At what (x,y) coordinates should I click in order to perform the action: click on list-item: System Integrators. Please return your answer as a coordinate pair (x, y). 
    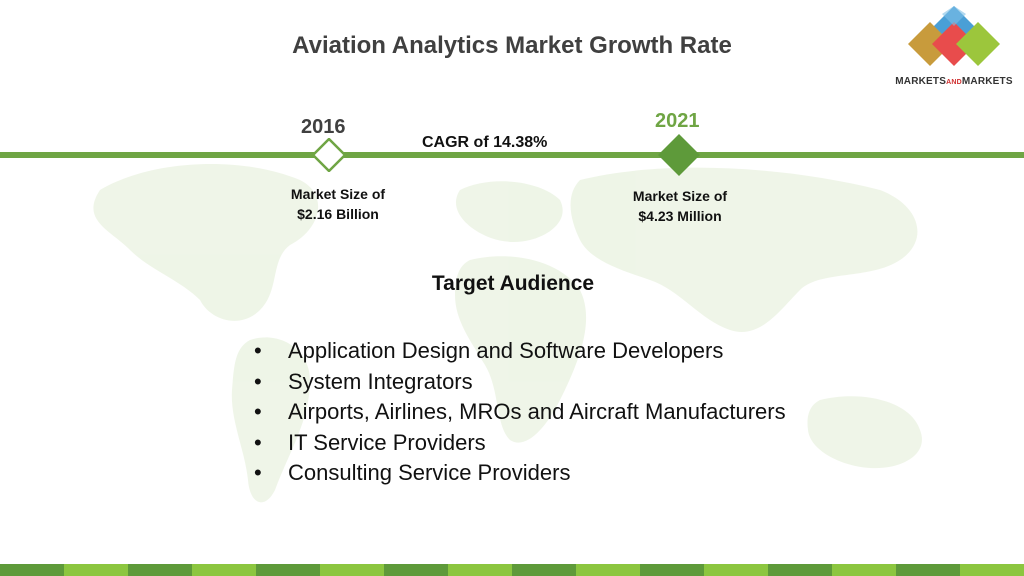
    Looking at the image, I should click on (520, 382).